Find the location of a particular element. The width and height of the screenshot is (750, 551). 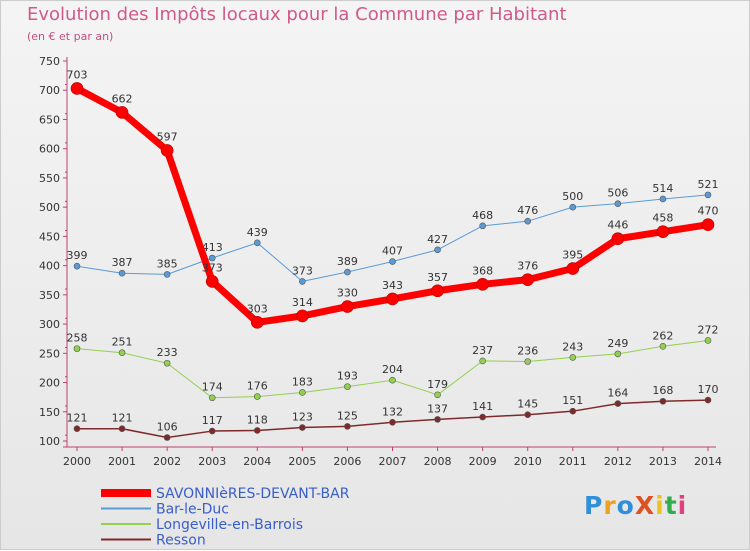

data-label: 262 is located at coordinates (662, 335).